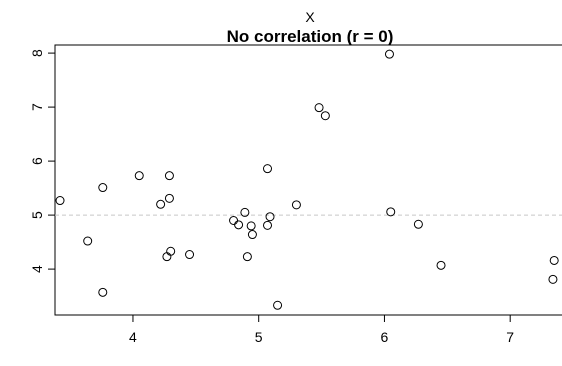 The width and height of the screenshot is (562, 366). What do you see at coordinates (310, 17) in the screenshot?
I see `x-axis-label: X` at bounding box center [310, 17].